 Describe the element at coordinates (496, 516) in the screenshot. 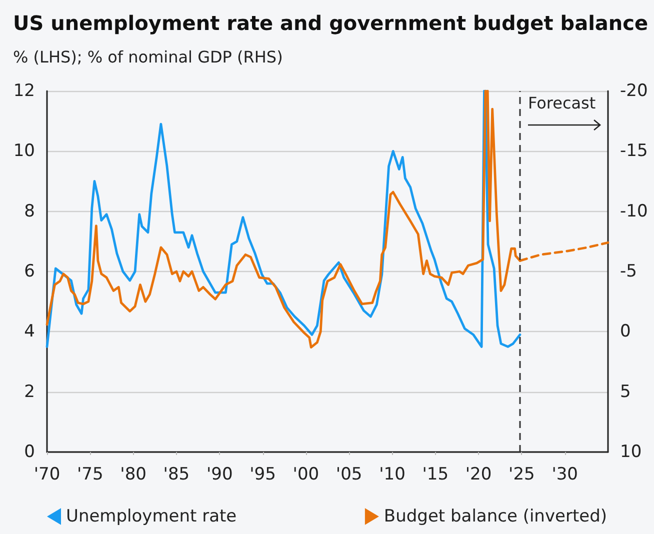

I see `legend-label: Budget balance (inverted)` at that location.